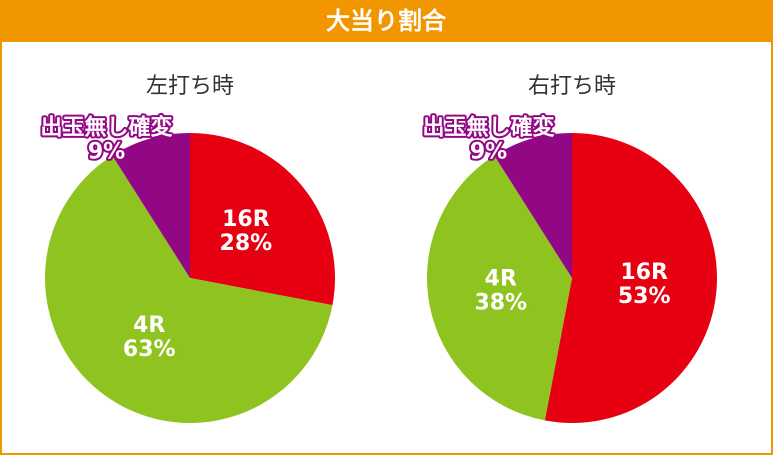 The height and width of the screenshot is (455, 773). What do you see at coordinates (500, 303) in the screenshot?
I see `value-label: 38%` at bounding box center [500, 303].